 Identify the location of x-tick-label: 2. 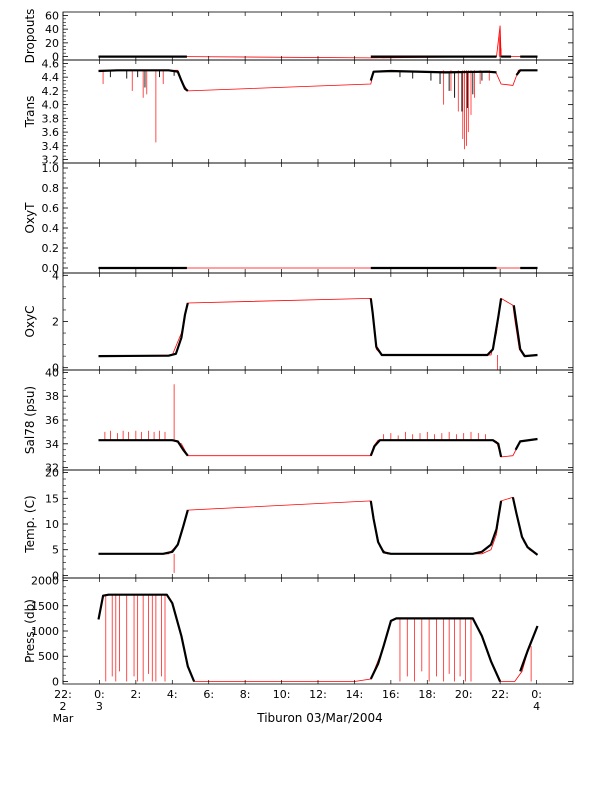
(63, 706).